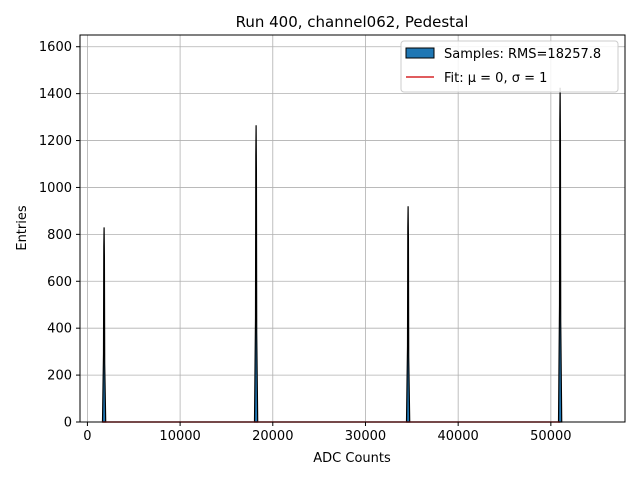 This screenshot has width=640, height=480. I want to click on x-tick-label: 40000, so click(457, 436).